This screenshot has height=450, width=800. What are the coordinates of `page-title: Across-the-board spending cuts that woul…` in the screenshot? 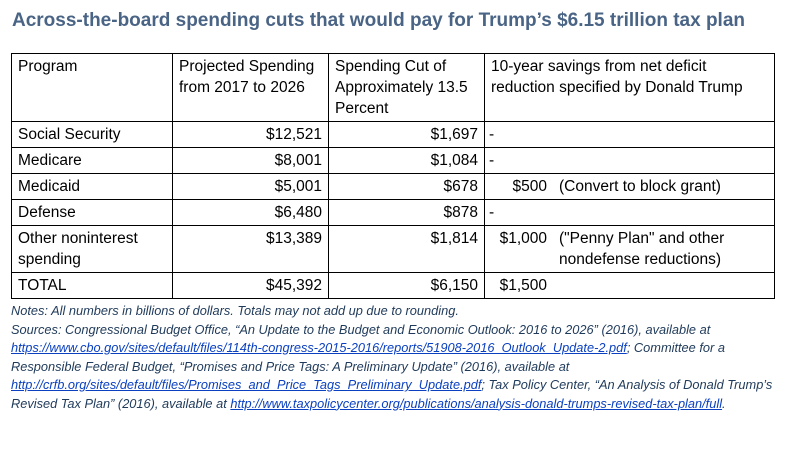 It's located at (379, 20).